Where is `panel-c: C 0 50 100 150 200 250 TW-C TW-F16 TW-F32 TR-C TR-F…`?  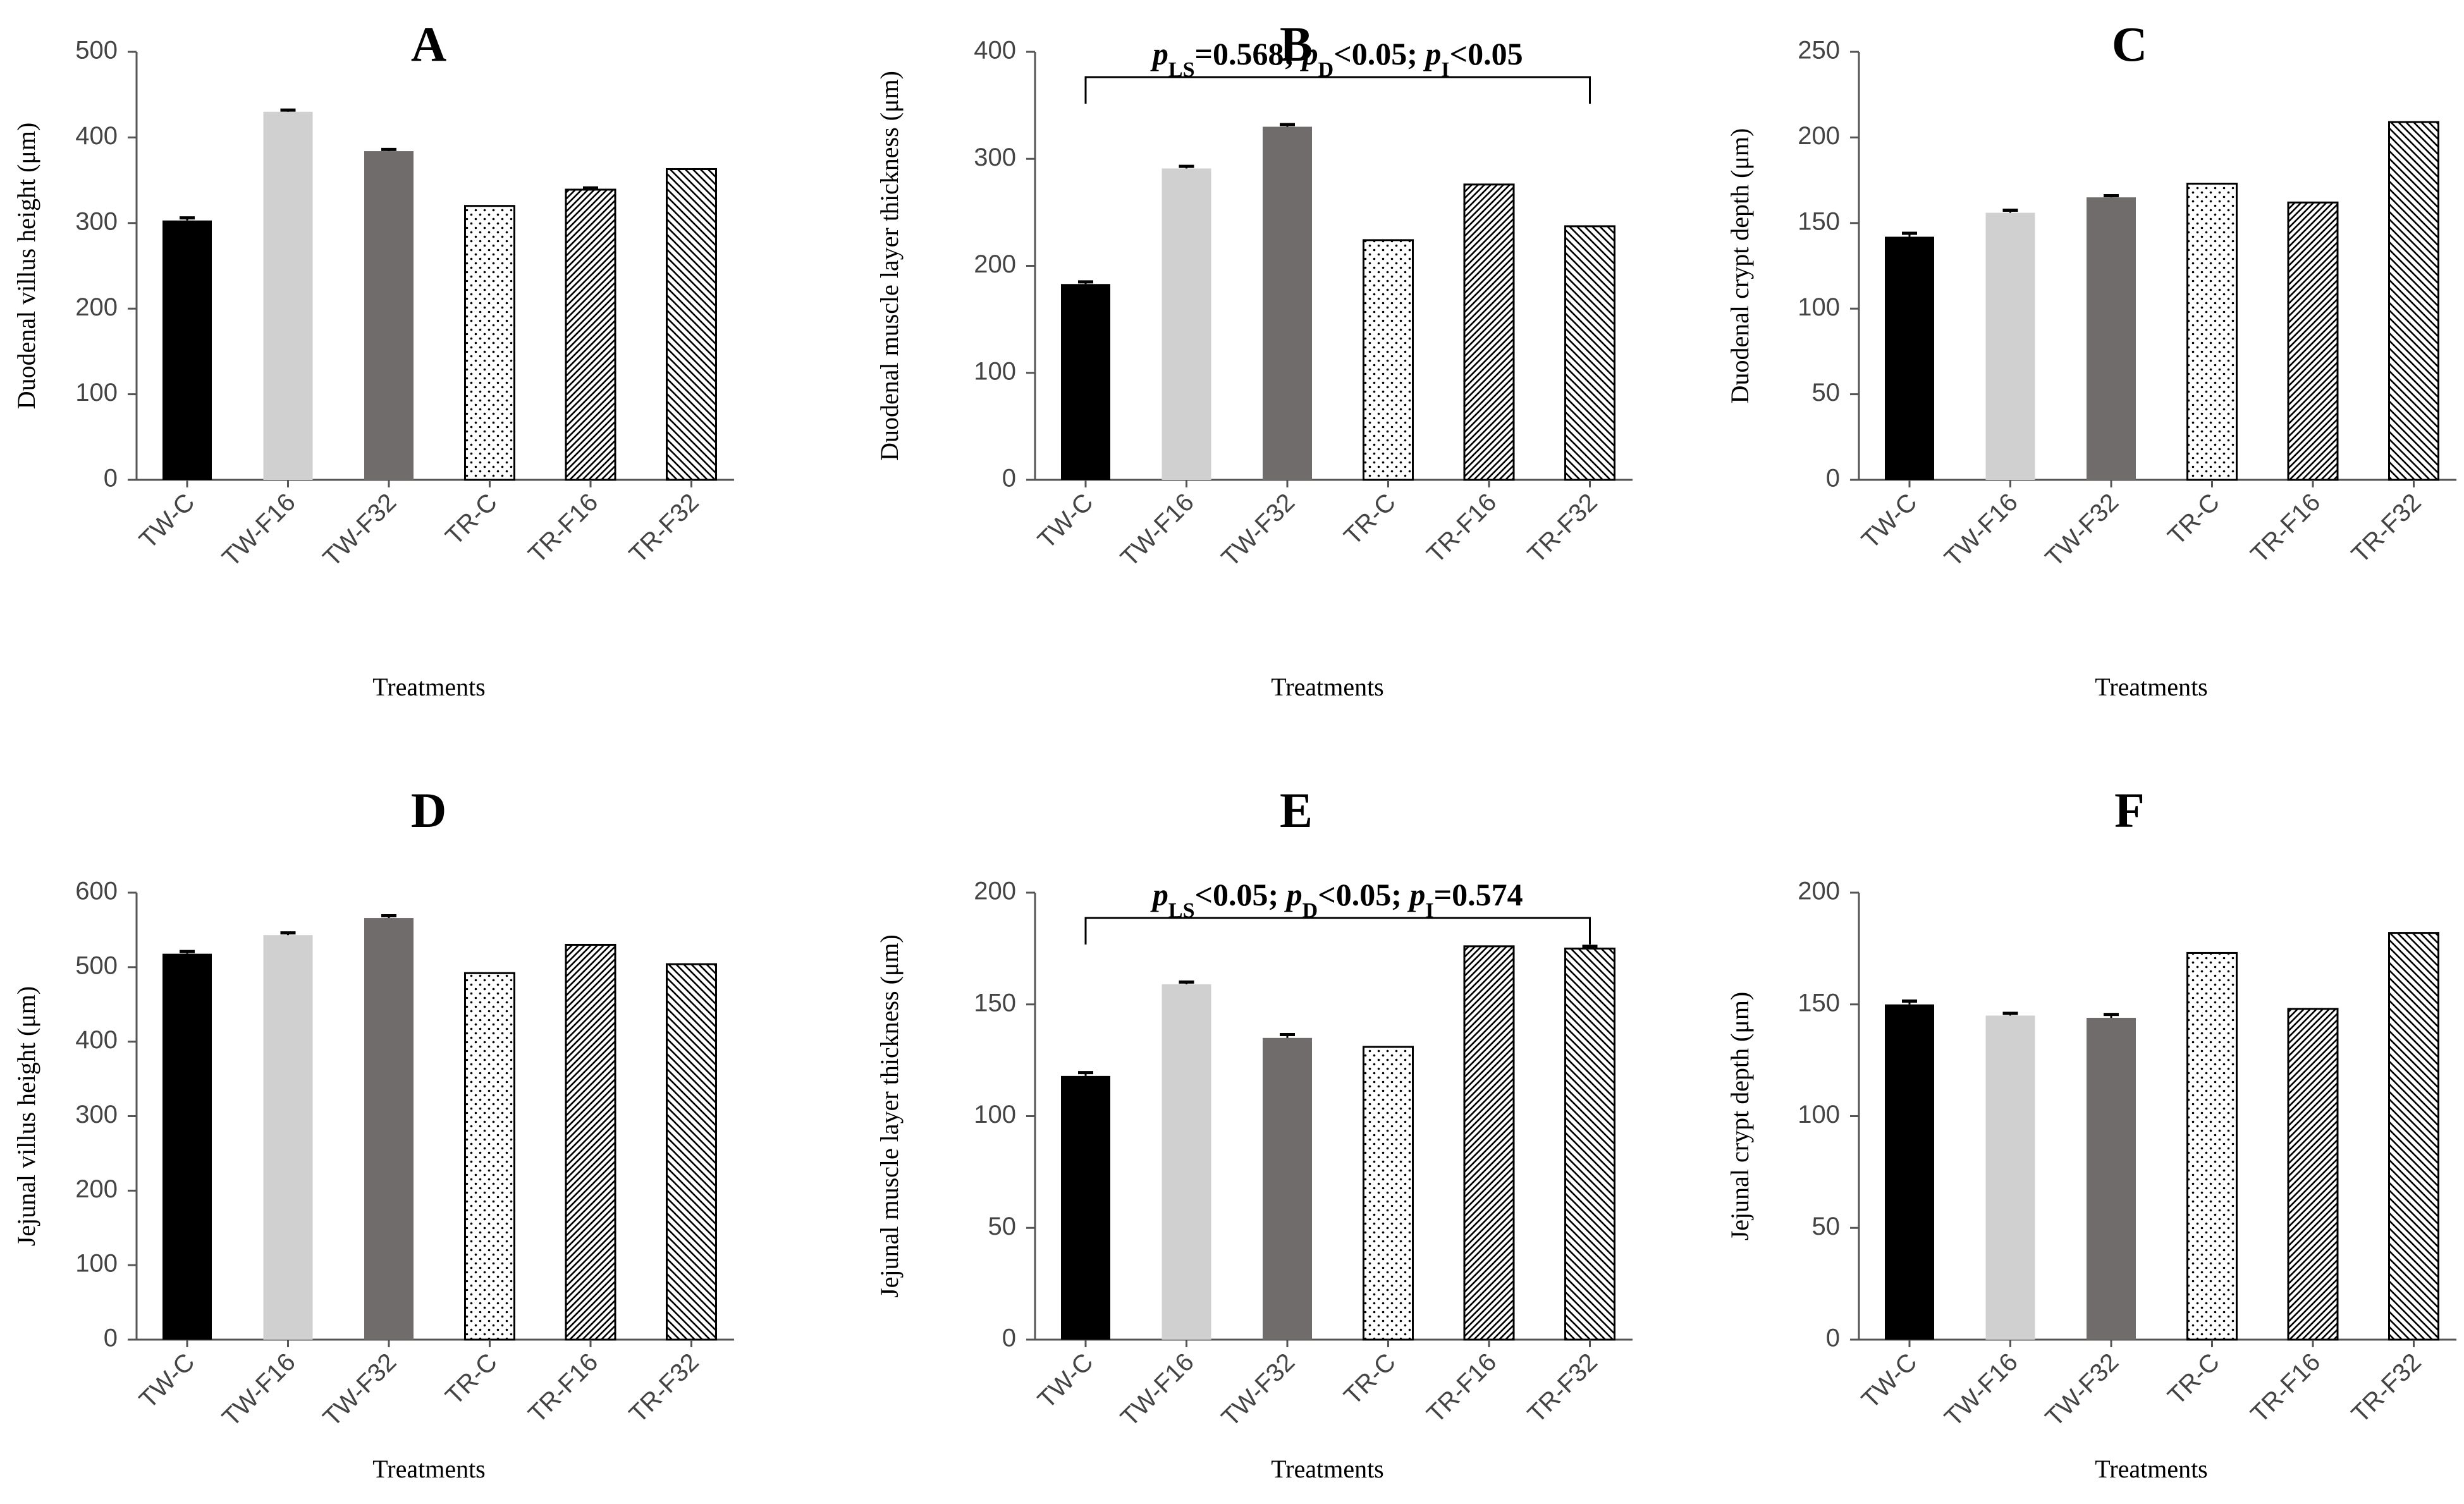
panel-c: C 0 50 100 150 200 250 TW-C TW-F16 TW-F32 TR-C TR-F… is located at coordinates (2090, 358).